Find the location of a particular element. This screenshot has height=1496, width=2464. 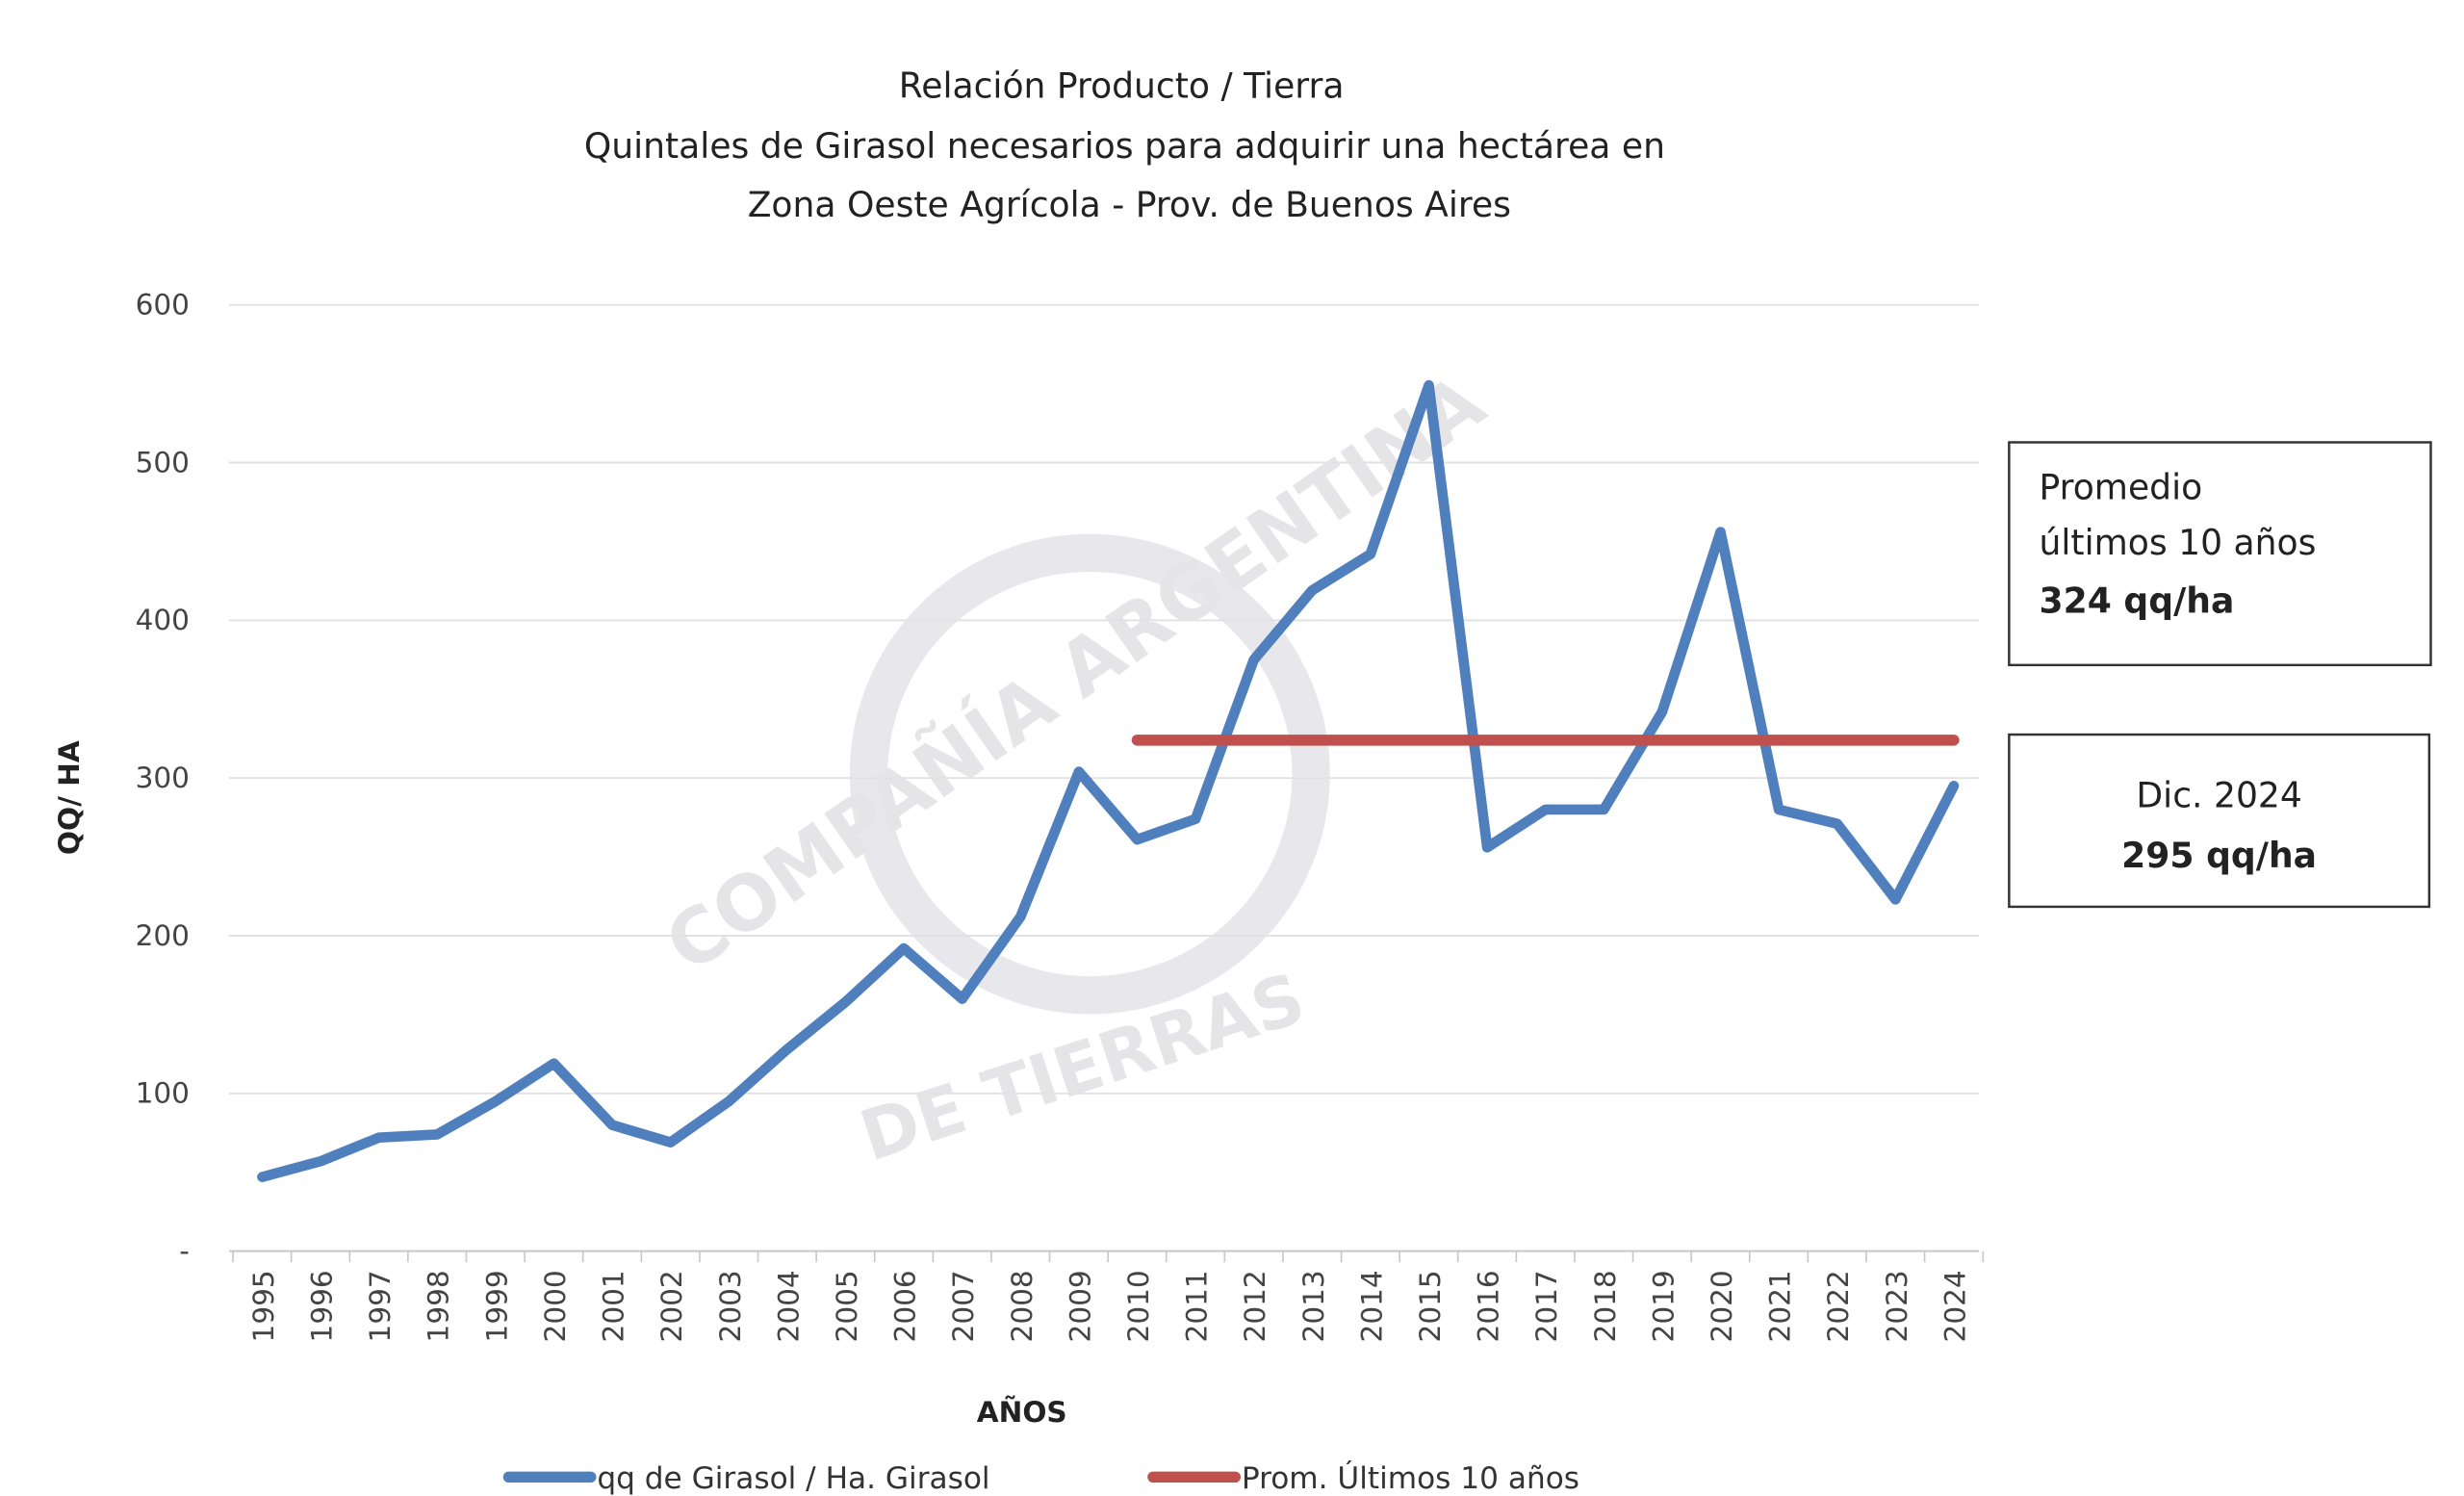

x-tick-label: 2000 is located at coordinates (555, 1306).